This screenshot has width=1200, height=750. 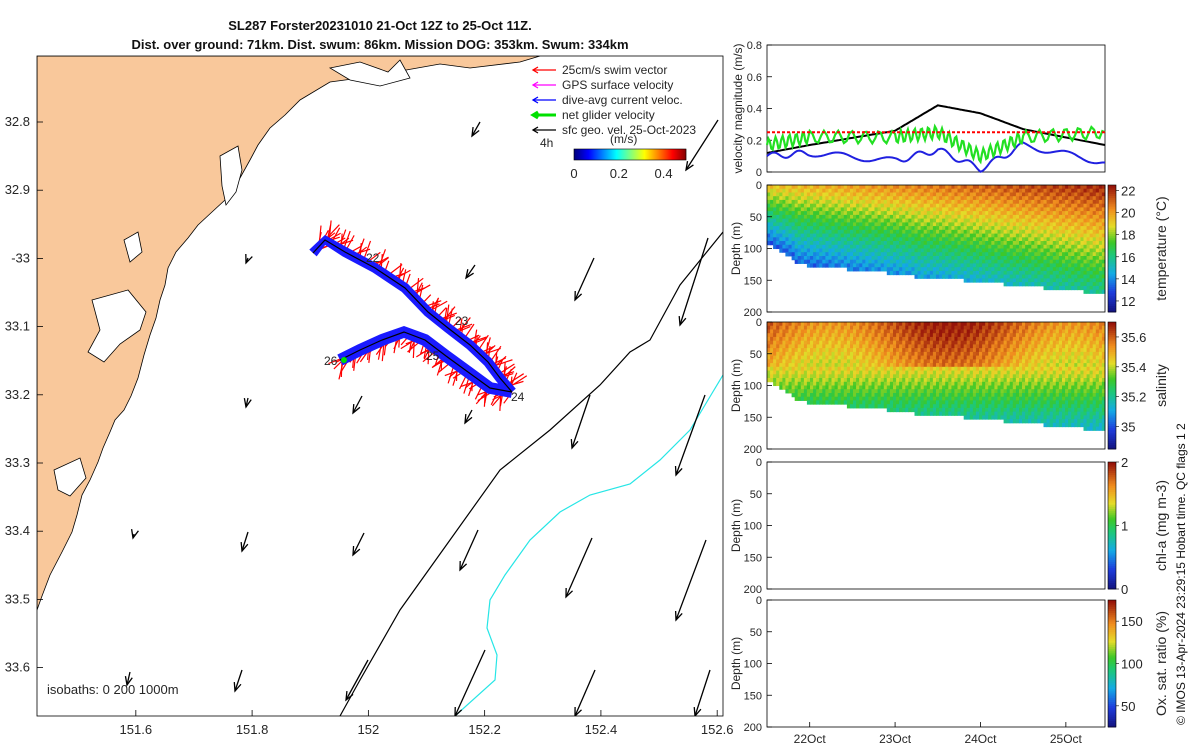 What do you see at coordinates (484, 729) in the screenshot?
I see `map-xtick-label-3: 152.2` at bounding box center [484, 729].